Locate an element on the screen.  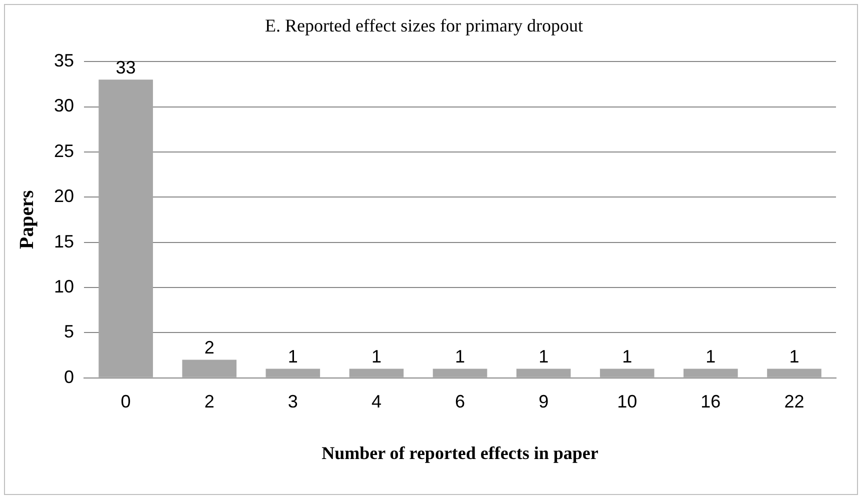
y-axis-title: Papers is located at coordinates (27, 220).